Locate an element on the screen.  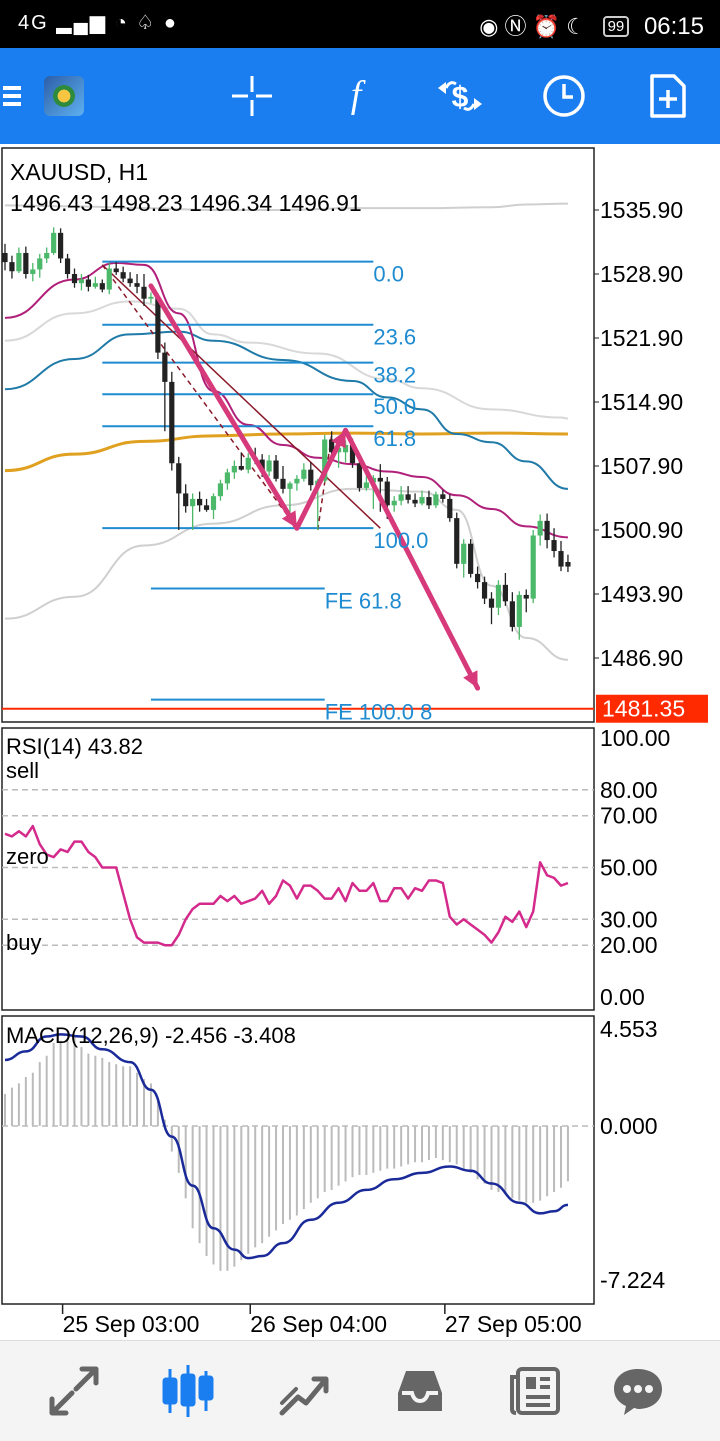
y-axis-label: 1535.90 is located at coordinates (641, 210).